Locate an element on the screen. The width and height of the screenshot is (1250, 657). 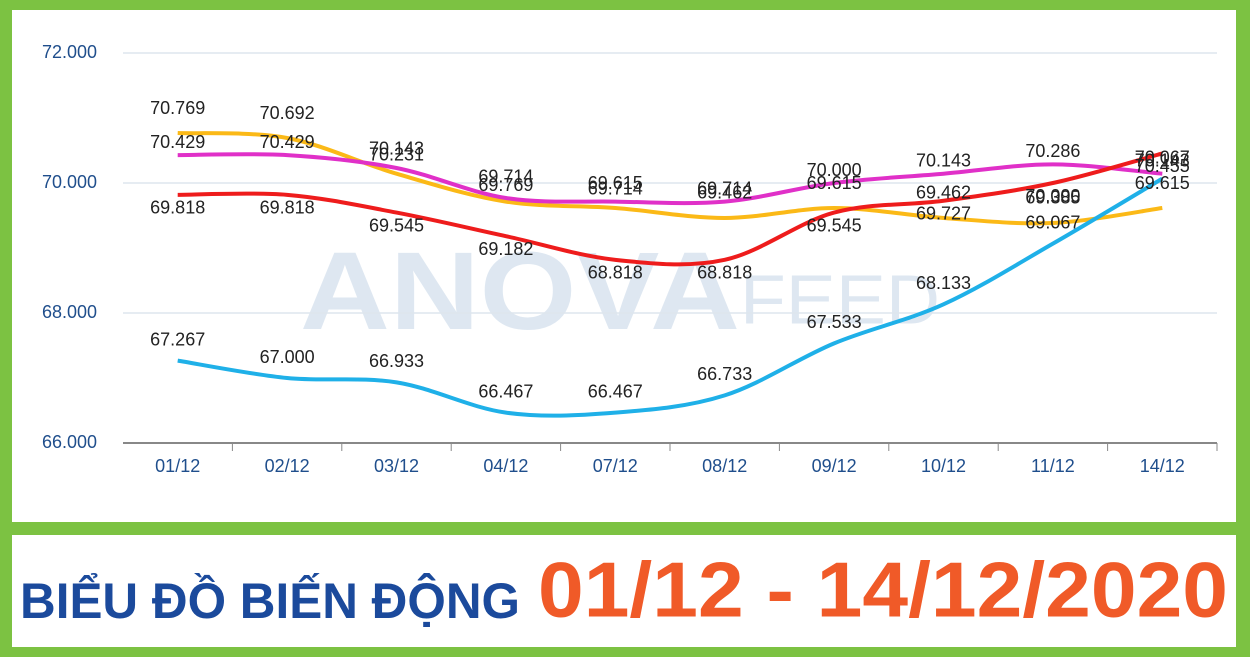
data-label: 68.133 is located at coordinates (943, 283).